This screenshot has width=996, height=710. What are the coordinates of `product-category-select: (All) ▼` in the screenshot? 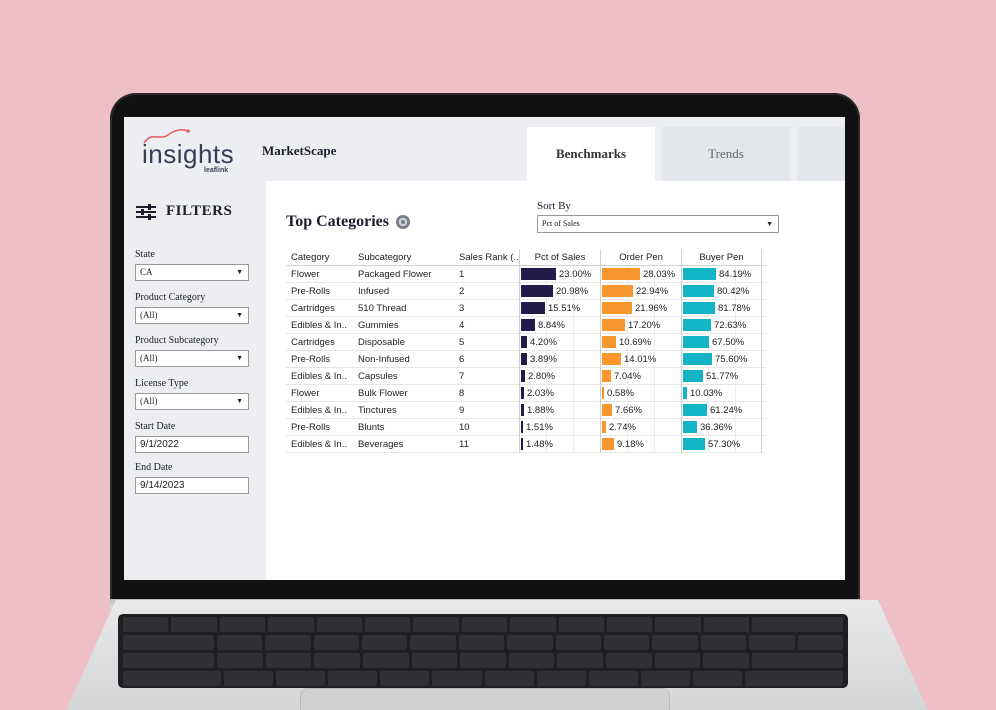 It's located at (192, 315).